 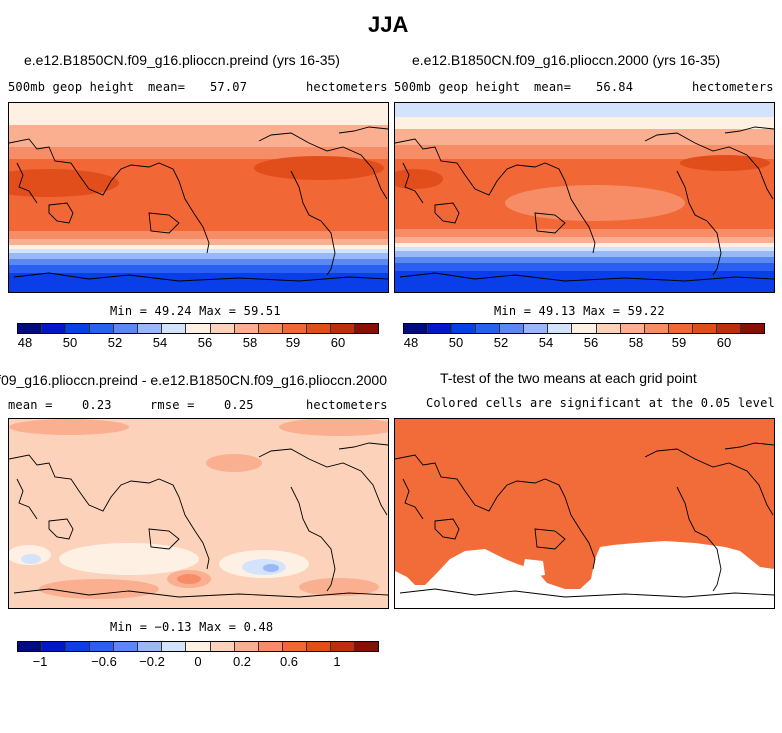 I want to click on panel3-map, so click(x=198, y=513).